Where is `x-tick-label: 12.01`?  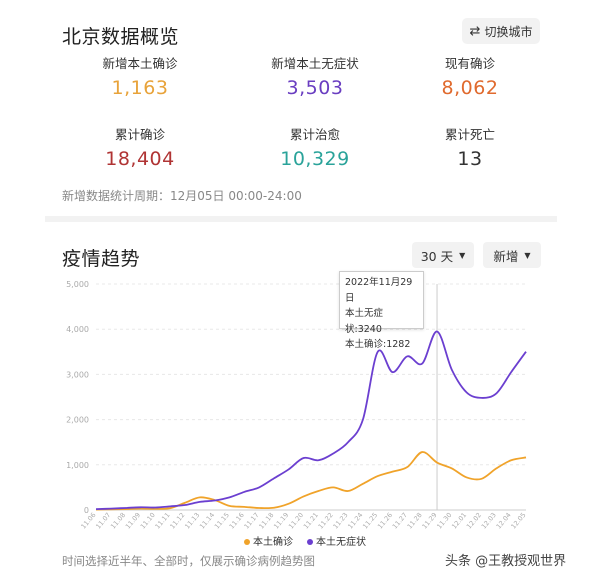 x-tick-label: 12.01 is located at coordinates (459, 520).